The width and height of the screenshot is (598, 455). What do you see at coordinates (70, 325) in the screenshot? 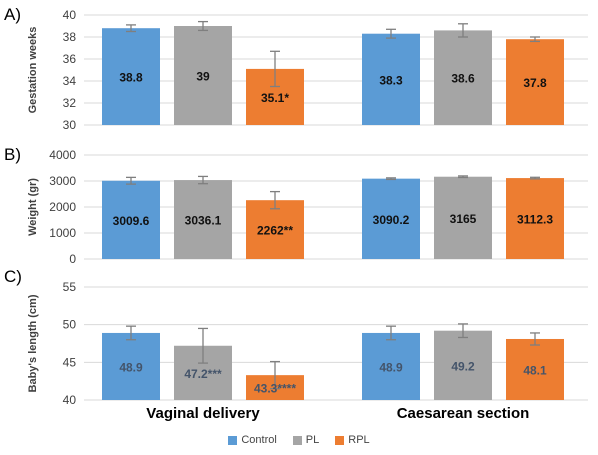
I see `y-tick-label: 50` at bounding box center [70, 325].